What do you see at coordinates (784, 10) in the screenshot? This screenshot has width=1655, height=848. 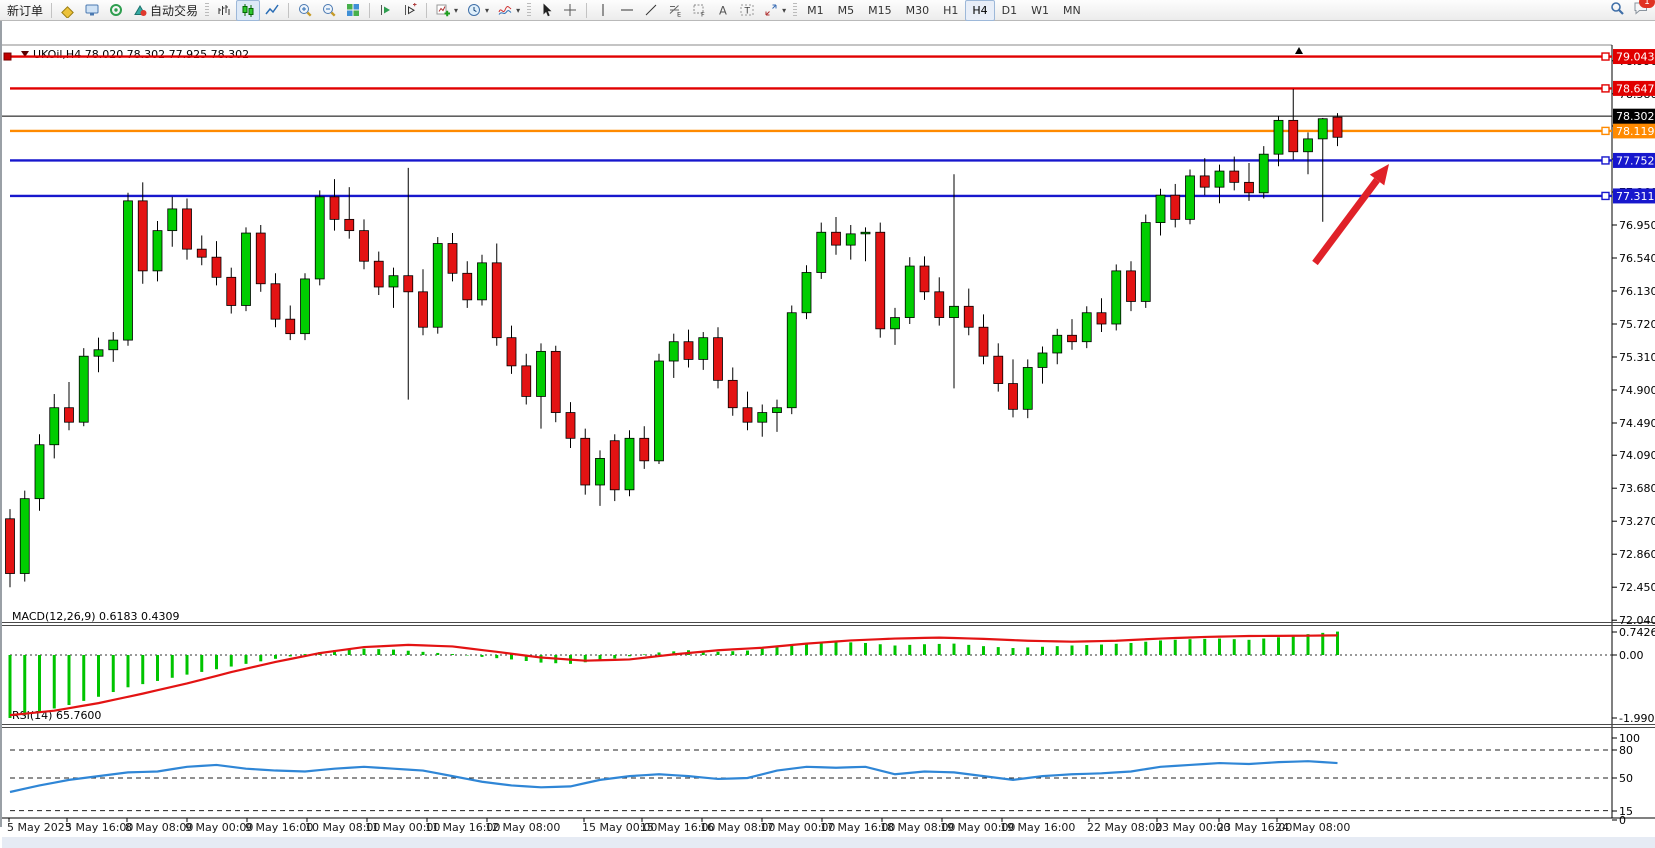 I see `arrows-button-dropdown-icon: ▾` at bounding box center [784, 10].